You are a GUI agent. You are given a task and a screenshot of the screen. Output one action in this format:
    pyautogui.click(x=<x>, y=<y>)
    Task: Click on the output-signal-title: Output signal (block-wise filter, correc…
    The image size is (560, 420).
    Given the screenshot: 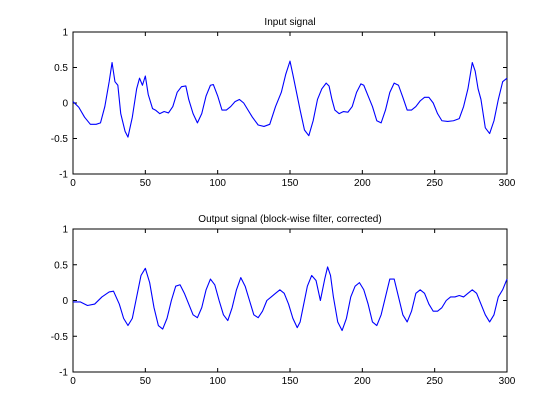 What is the action you would take?
    pyautogui.click(x=289, y=219)
    